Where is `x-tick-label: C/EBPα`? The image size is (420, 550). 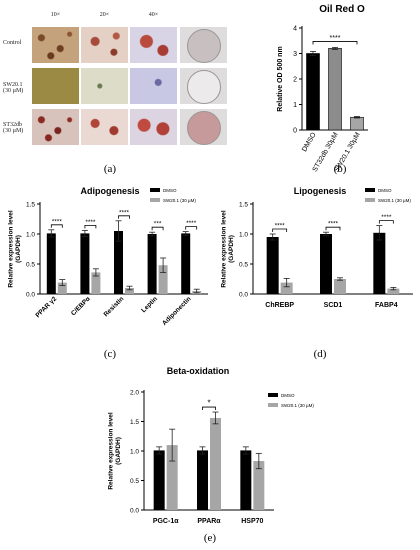 x-tick-label: C/EBPα is located at coordinates (81, 306).